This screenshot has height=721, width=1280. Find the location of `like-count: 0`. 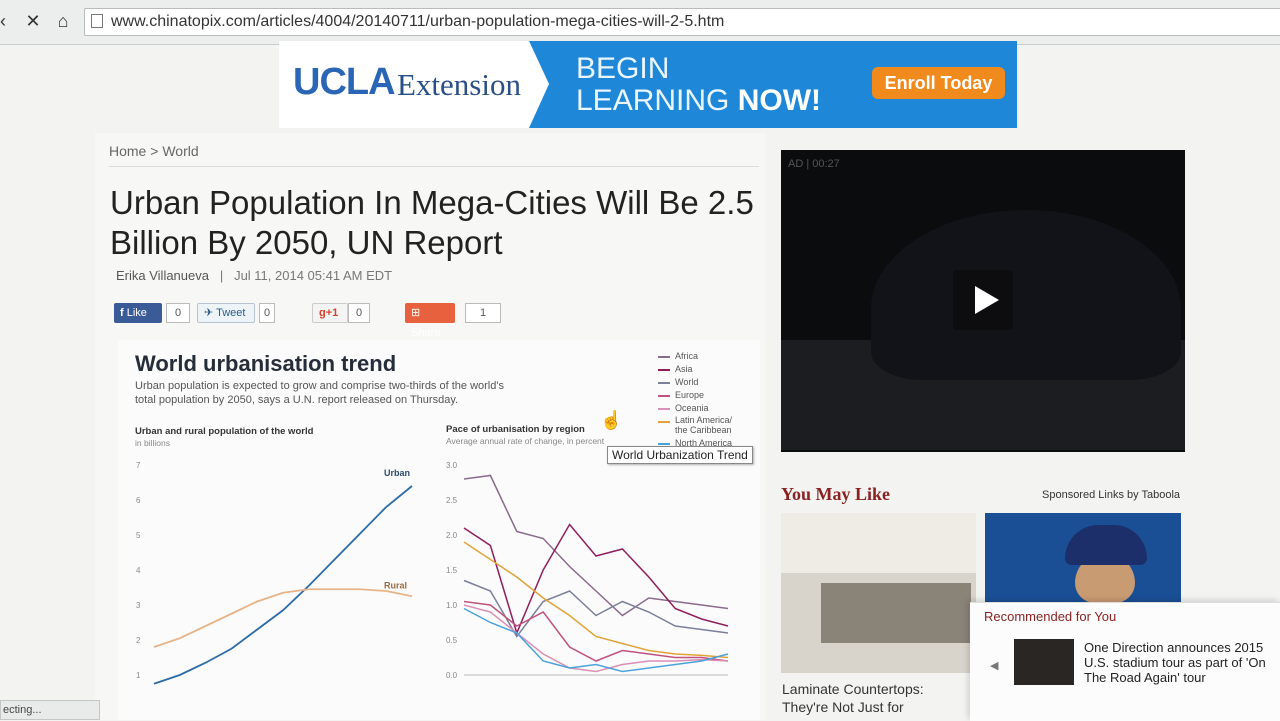

like-count: 0 is located at coordinates (178, 313).